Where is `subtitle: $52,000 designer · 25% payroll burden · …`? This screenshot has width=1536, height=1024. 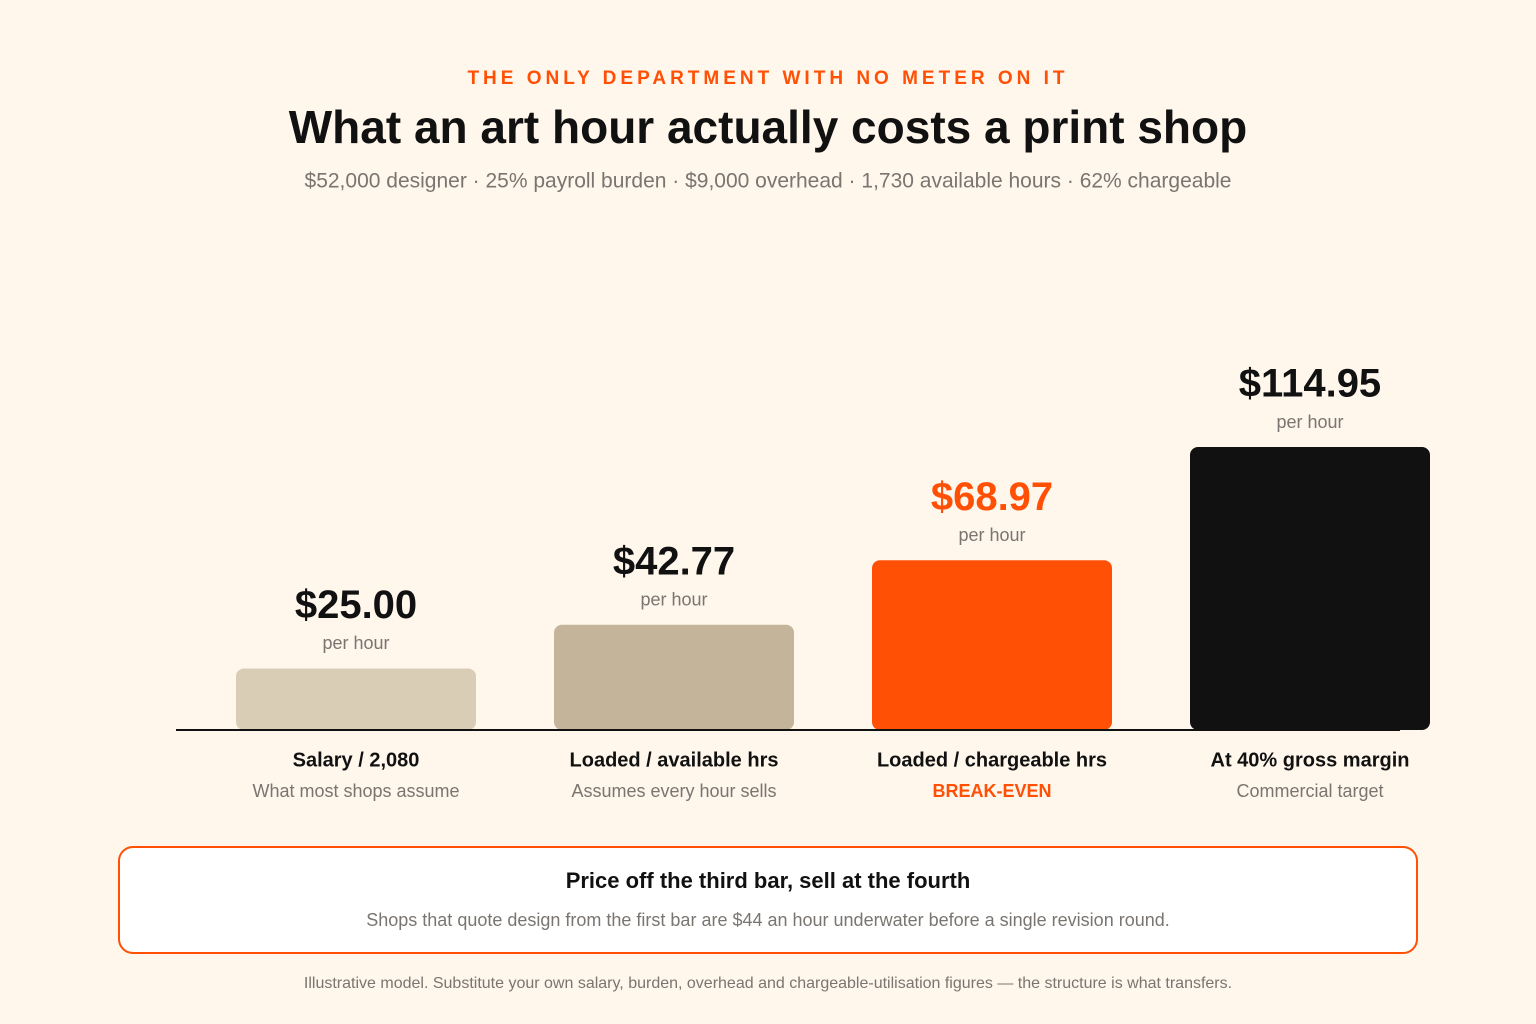
subtitle: $52,000 designer · 25% payroll burden · … is located at coordinates (768, 181).